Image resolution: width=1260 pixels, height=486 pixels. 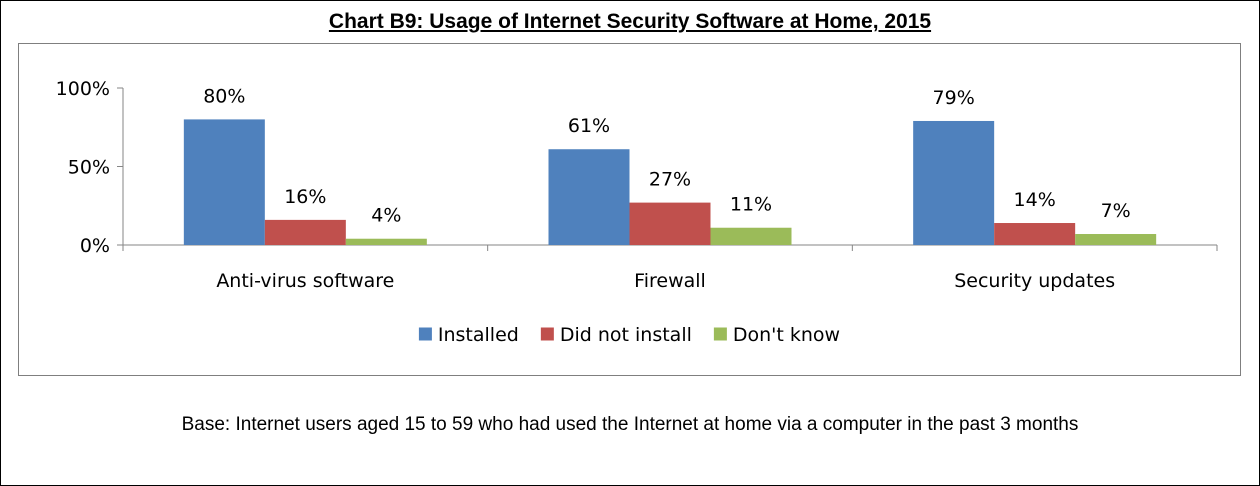 I want to click on data-label: 61%, so click(x=589, y=126).